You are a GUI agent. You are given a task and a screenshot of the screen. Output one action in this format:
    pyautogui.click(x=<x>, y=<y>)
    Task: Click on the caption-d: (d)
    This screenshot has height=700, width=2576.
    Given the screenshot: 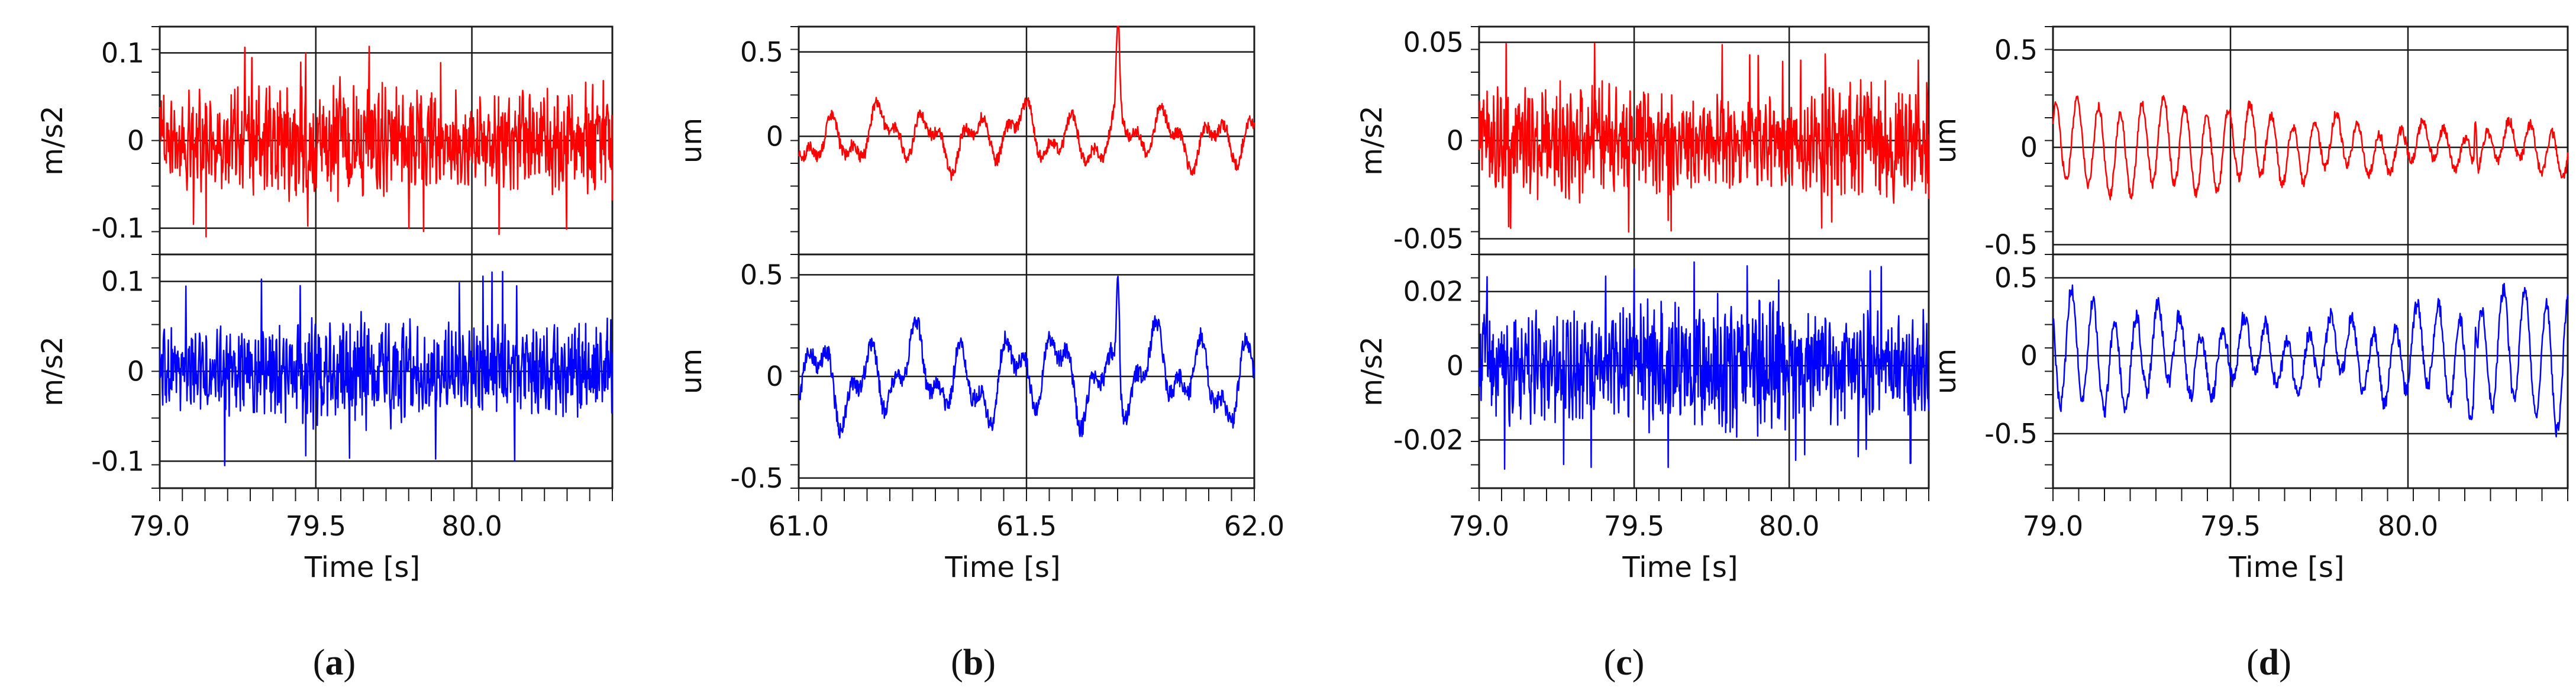 What is the action you would take?
    pyautogui.click(x=2268, y=663)
    